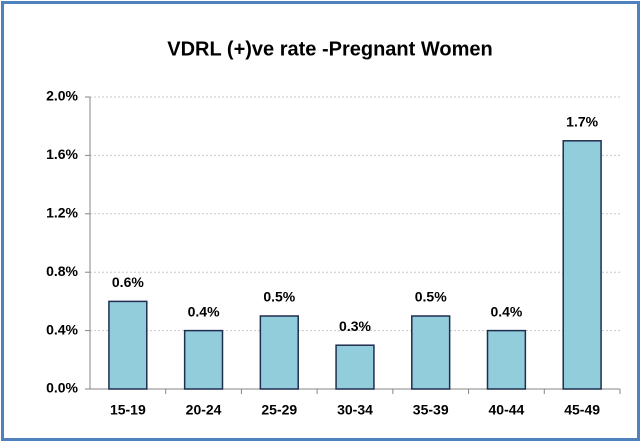 This screenshot has height=443, width=642. Describe the element at coordinates (355, 326) in the screenshot. I see `value-label: 0.3%` at that location.